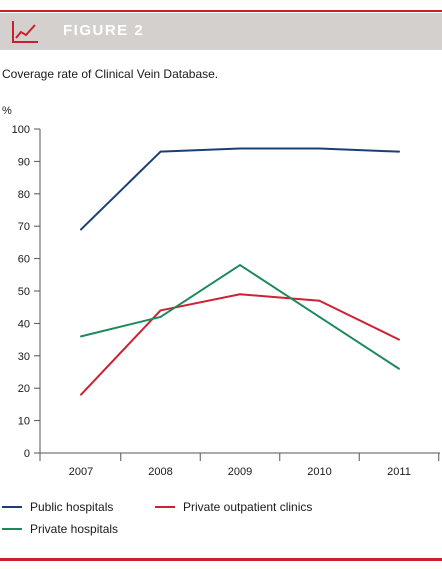  I want to click on y-axis-unit: %, so click(7, 111).